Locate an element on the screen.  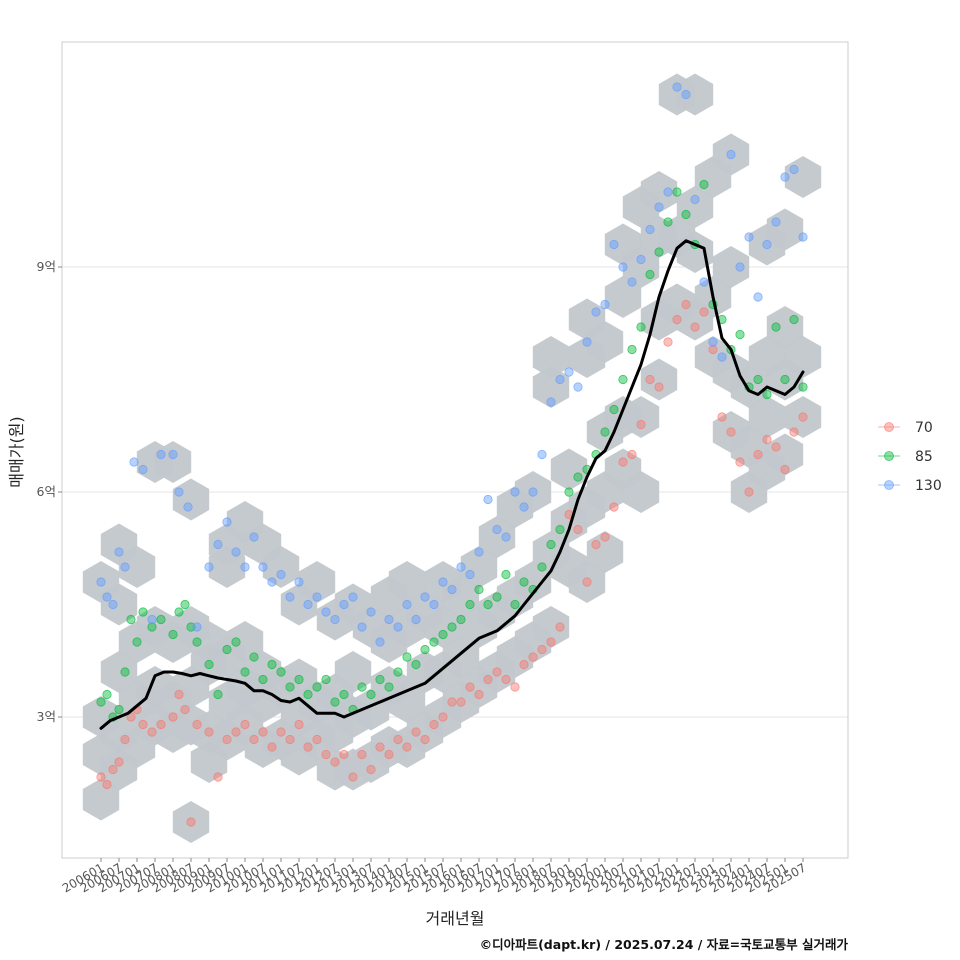
x-axis-title: 거래년월 is located at coordinates (455, 918).